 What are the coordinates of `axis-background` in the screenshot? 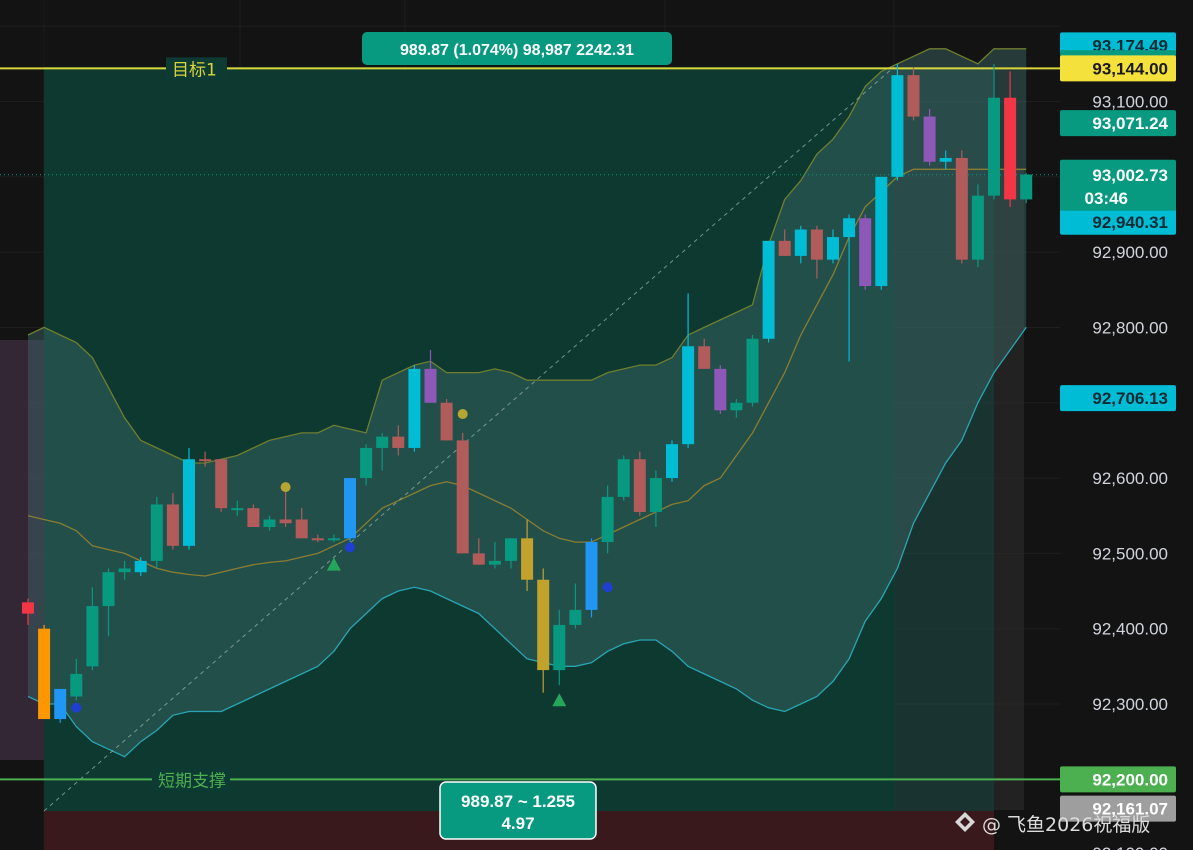 It's located at (1126, 425).